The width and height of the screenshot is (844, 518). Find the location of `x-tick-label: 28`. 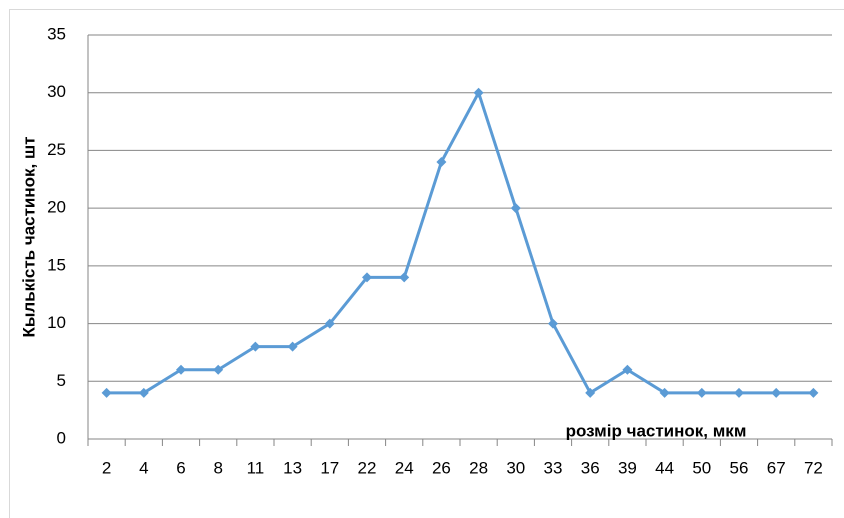

x-tick-label: 28 is located at coordinates (478, 467).